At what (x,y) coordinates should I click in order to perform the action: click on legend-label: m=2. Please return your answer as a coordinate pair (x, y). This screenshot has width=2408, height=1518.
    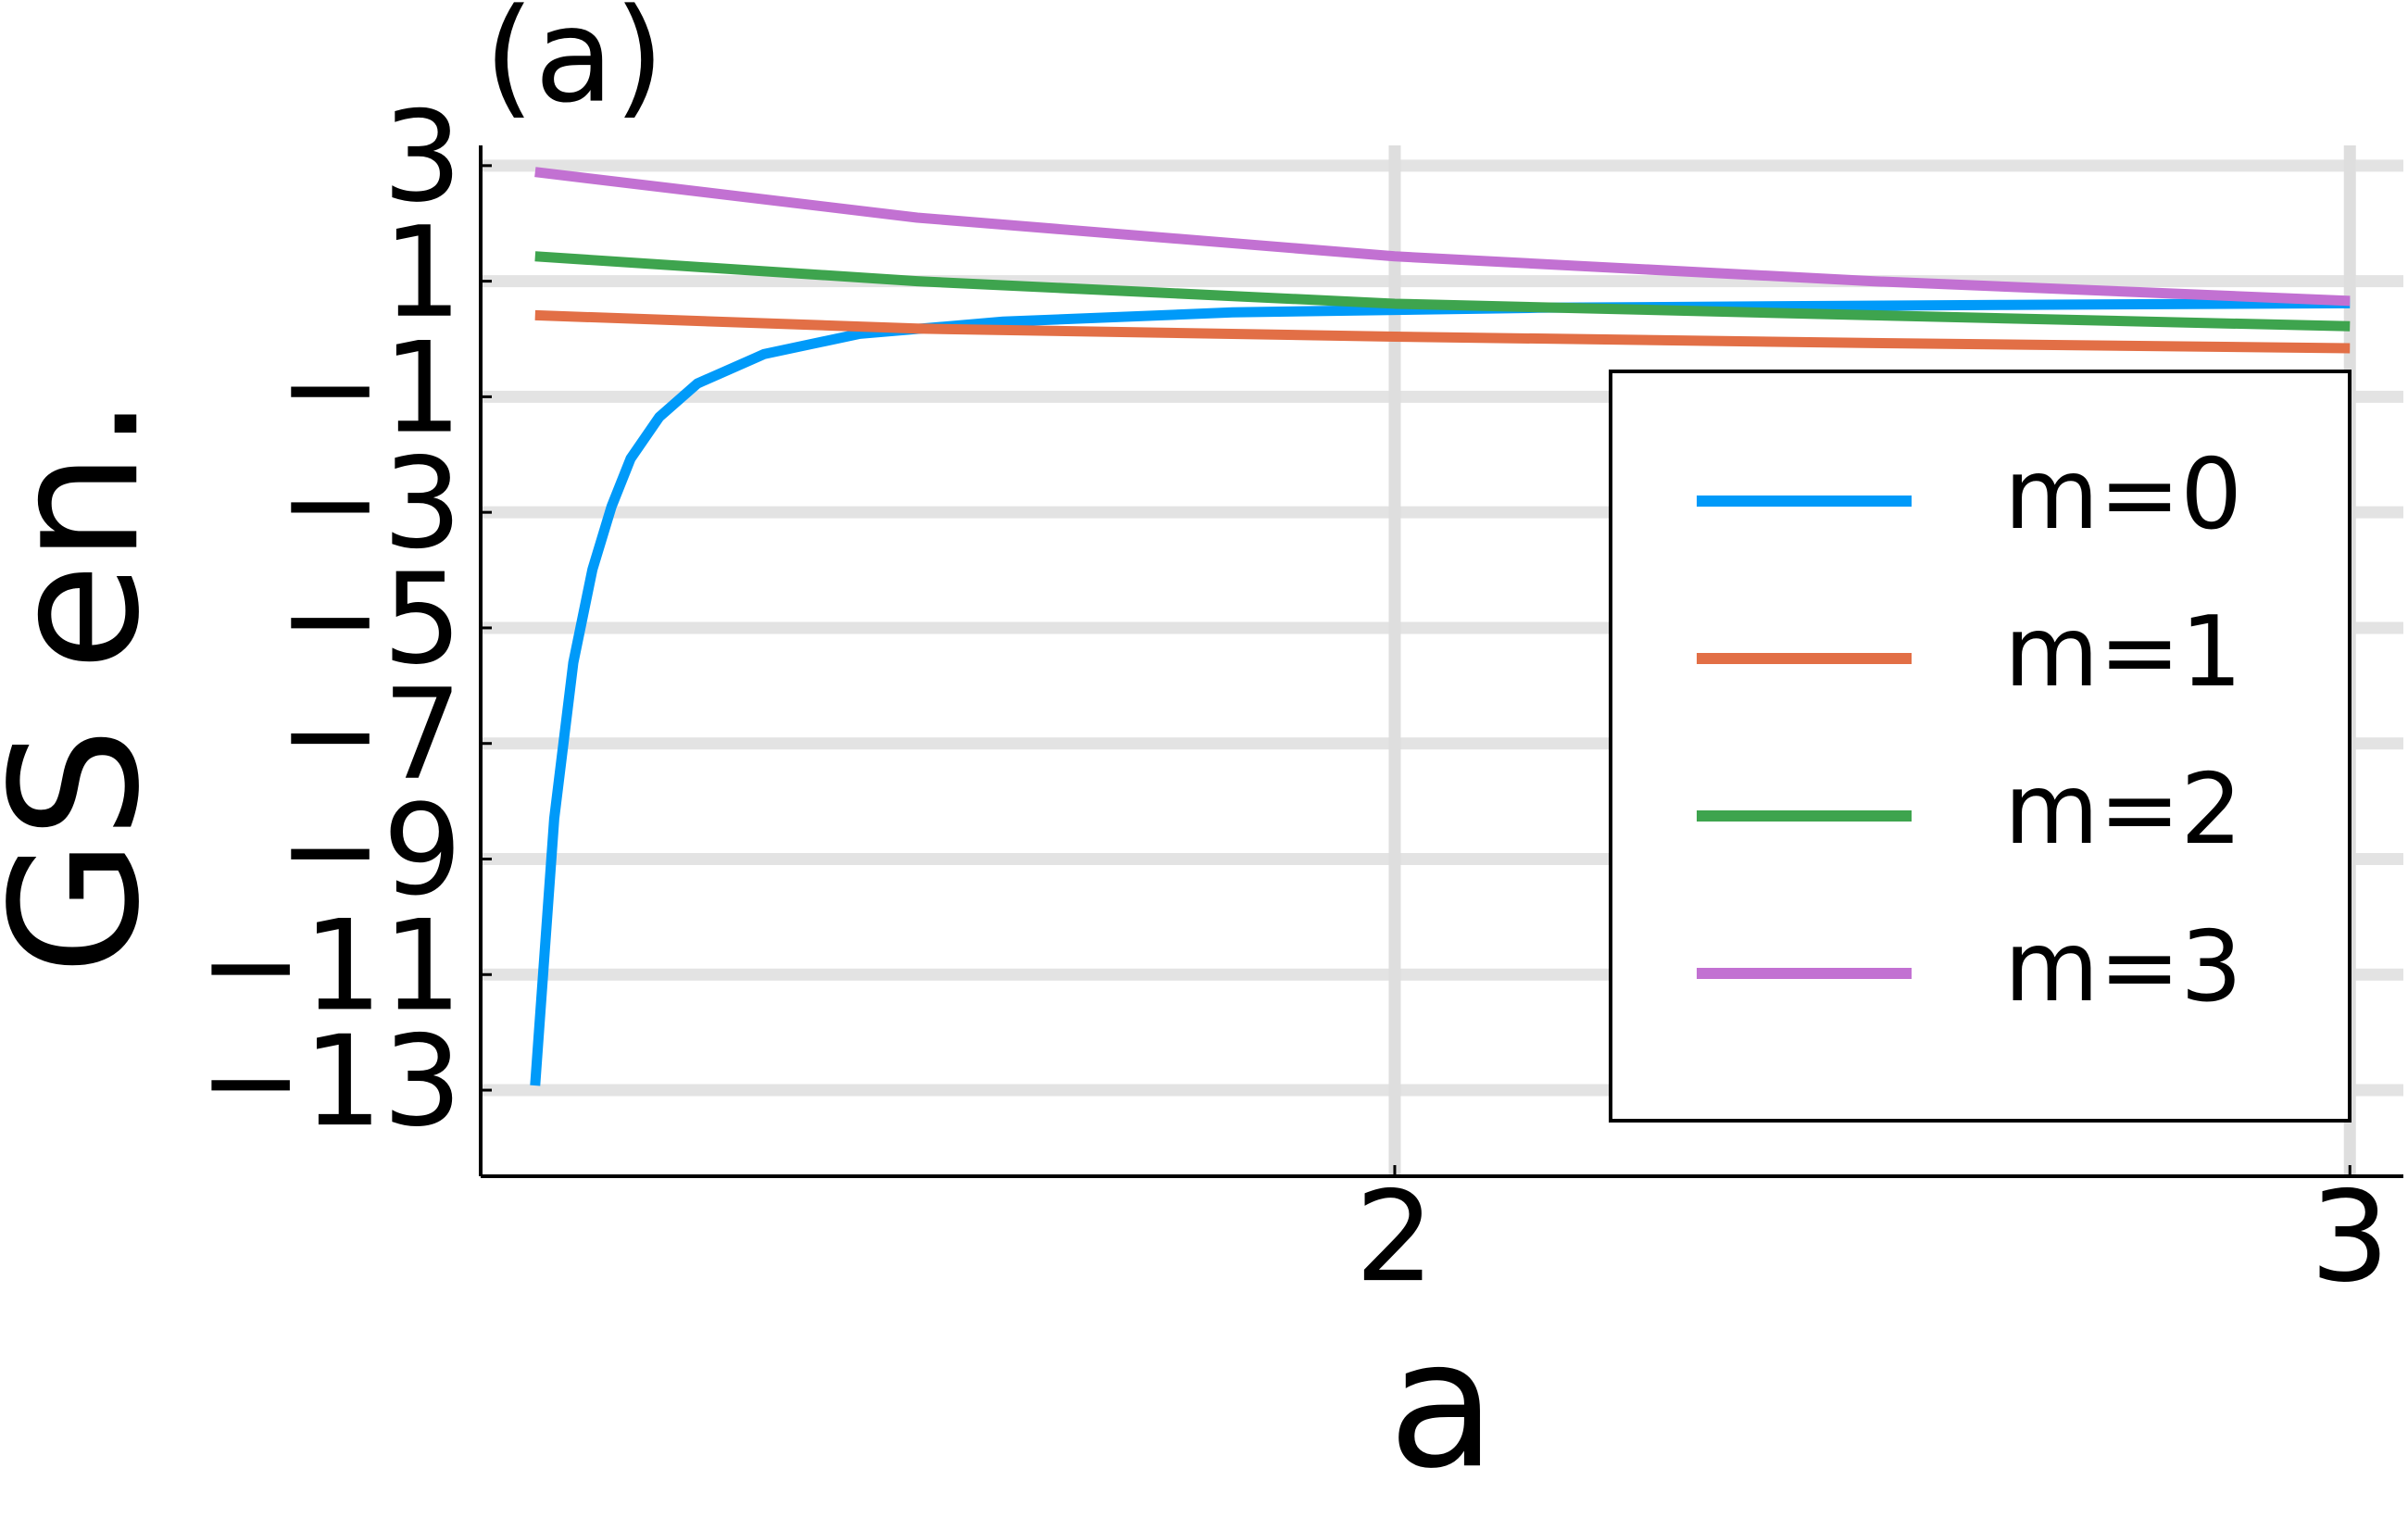
    Looking at the image, I should click on (2123, 809).